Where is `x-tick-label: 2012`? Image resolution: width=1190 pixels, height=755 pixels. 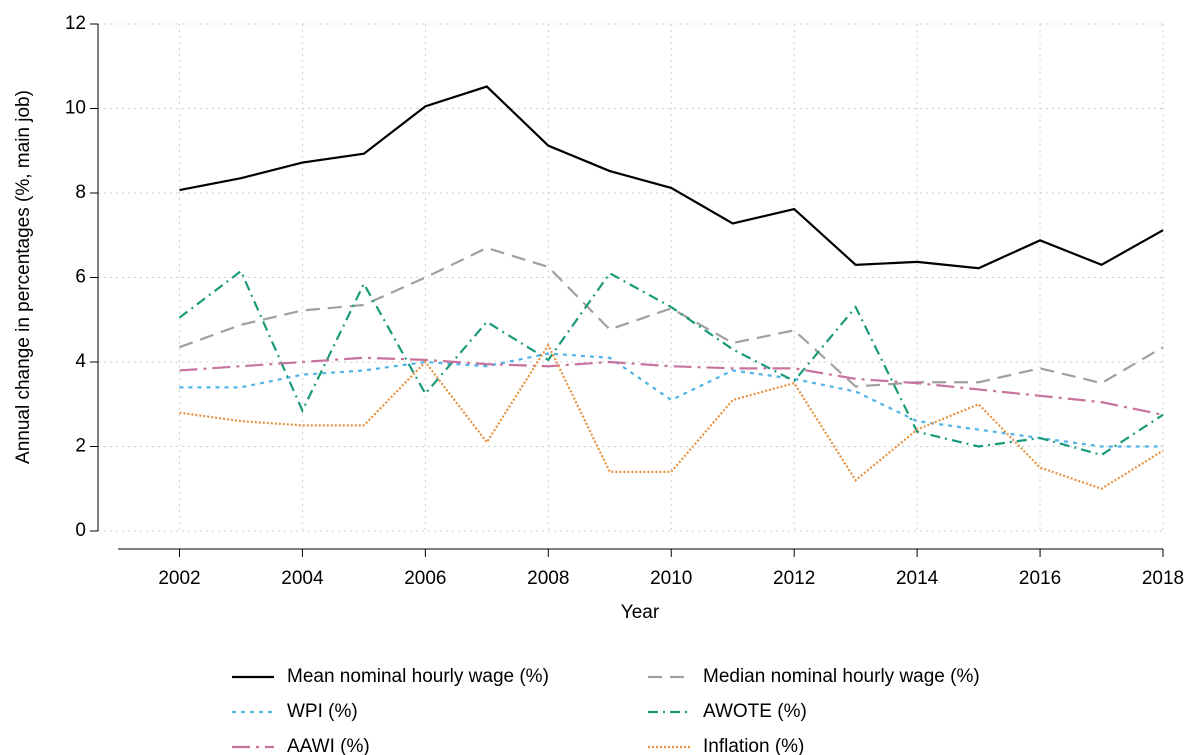 x-tick-label: 2012 is located at coordinates (794, 578).